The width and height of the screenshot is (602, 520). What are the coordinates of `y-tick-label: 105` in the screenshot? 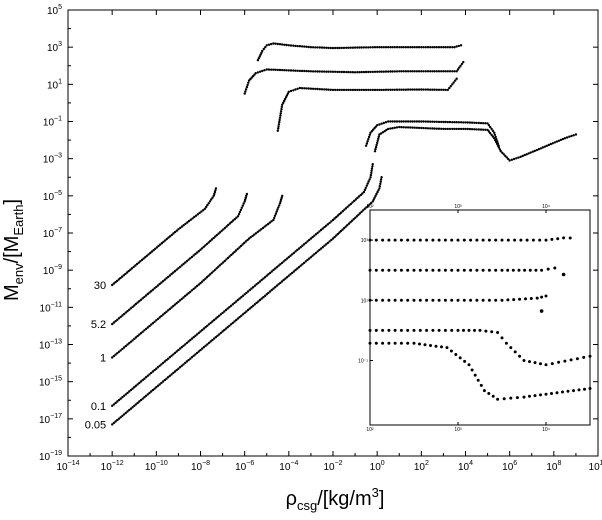 It's located at (54, 10).